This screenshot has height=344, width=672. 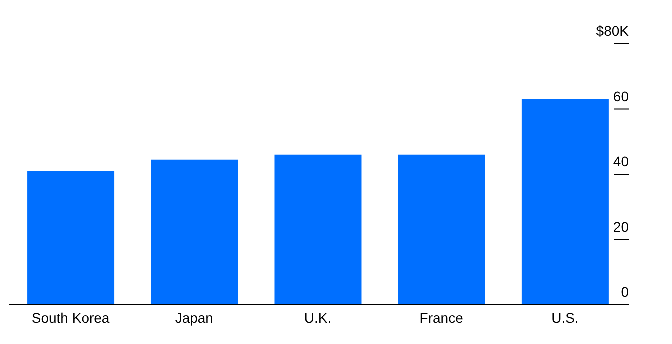 What do you see at coordinates (318, 318) in the screenshot?
I see `x-tick-label: U.K.` at bounding box center [318, 318].